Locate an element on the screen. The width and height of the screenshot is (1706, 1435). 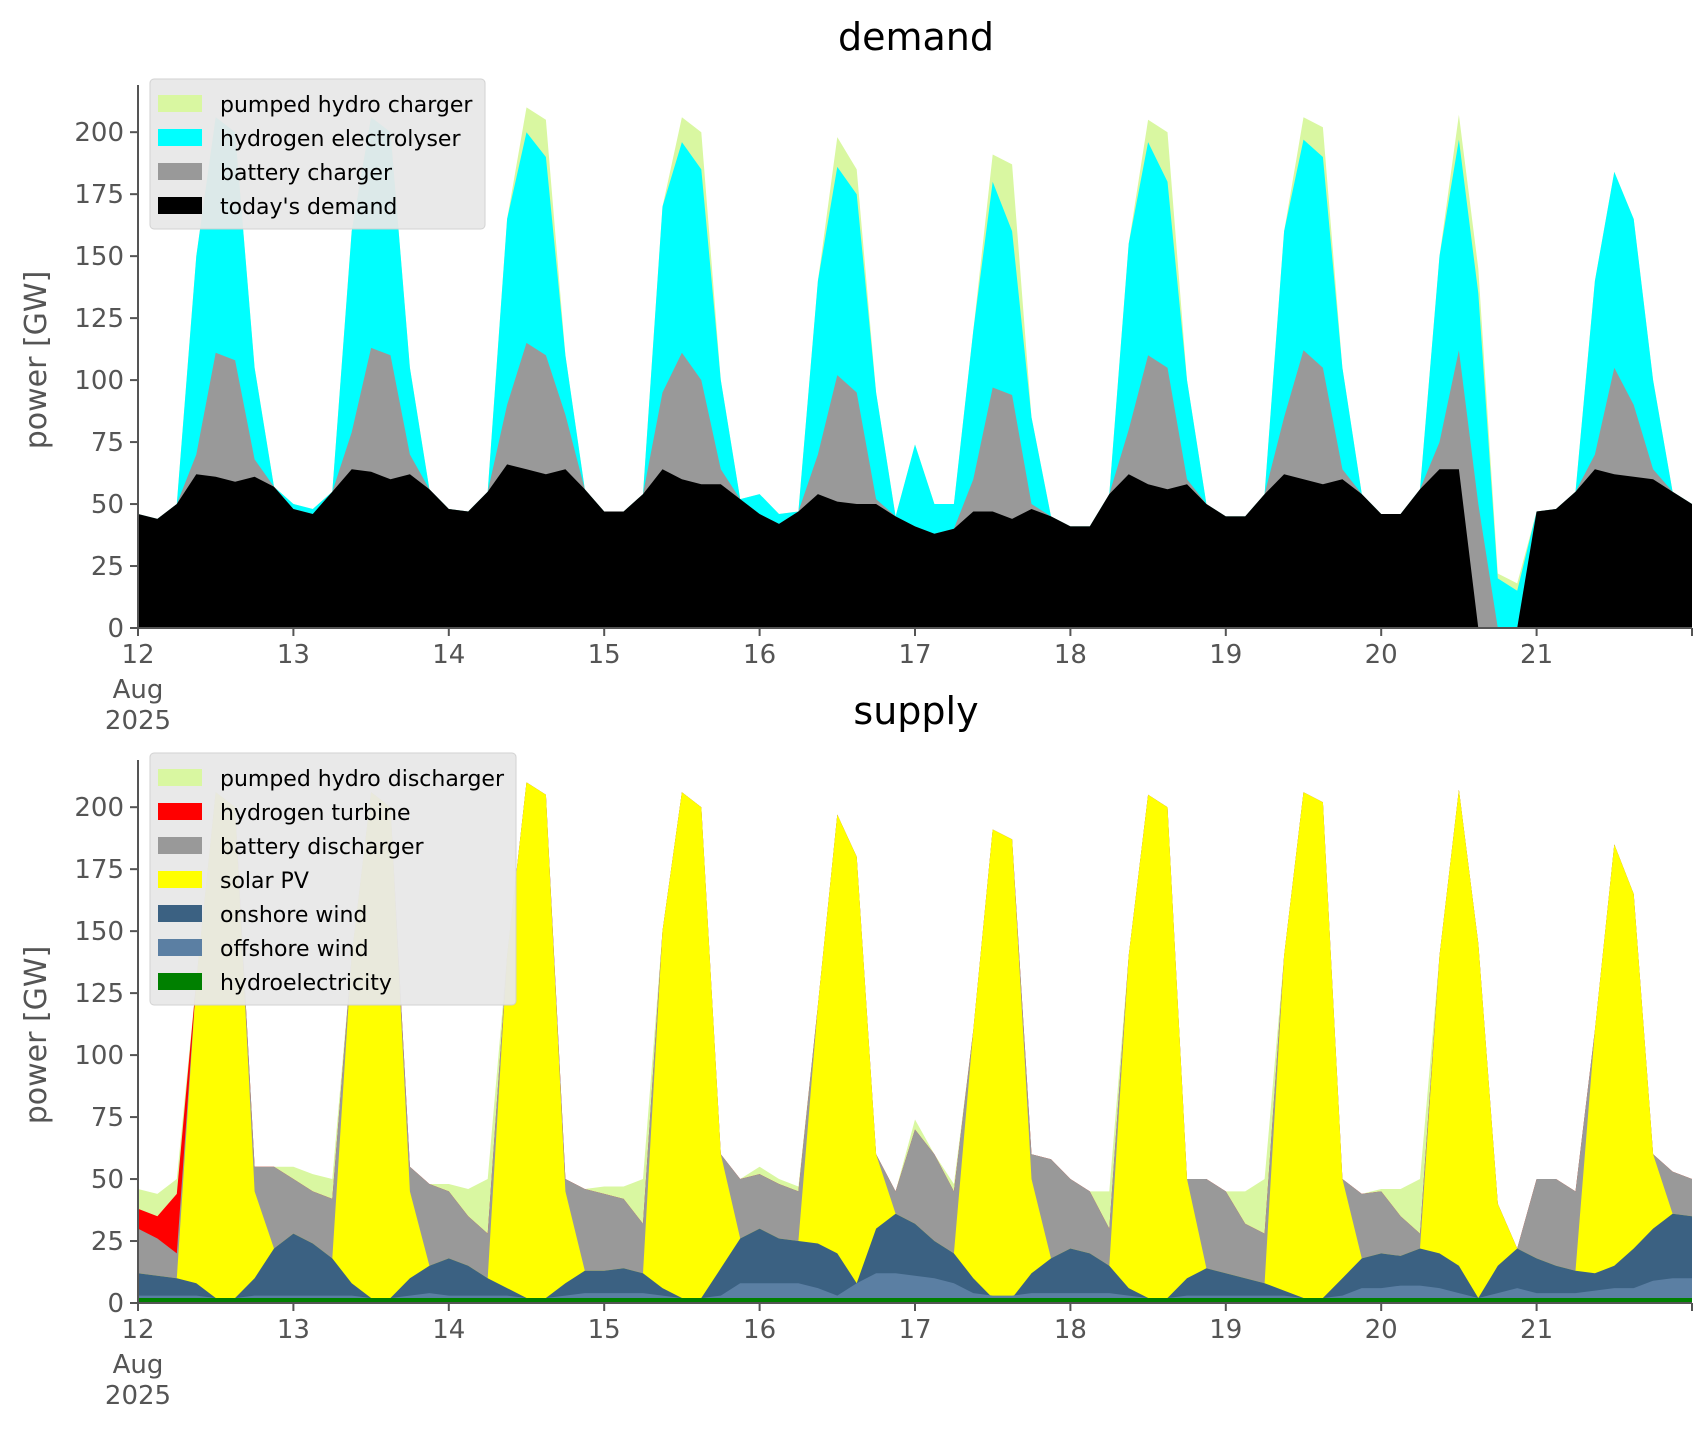
supply-x-tick-label: 19 is located at coordinates (1225, 1330).